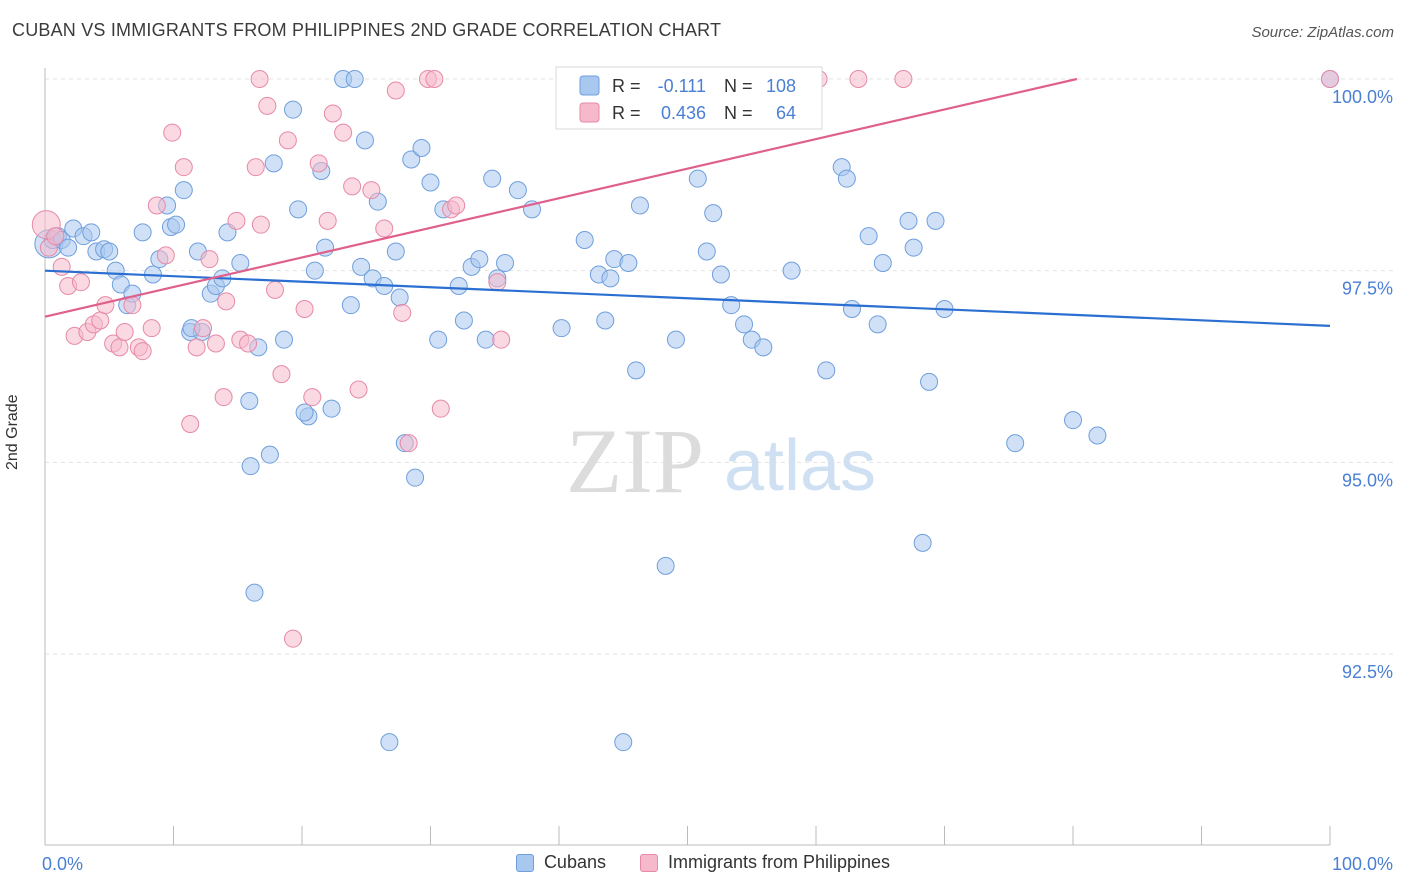 The image size is (1406, 892). What do you see at coordinates (689, 98) in the screenshot?
I see `correlation-legend: R = -0.111 N = 108 R = 0.436 N = 64` at bounding box center [689, 98].